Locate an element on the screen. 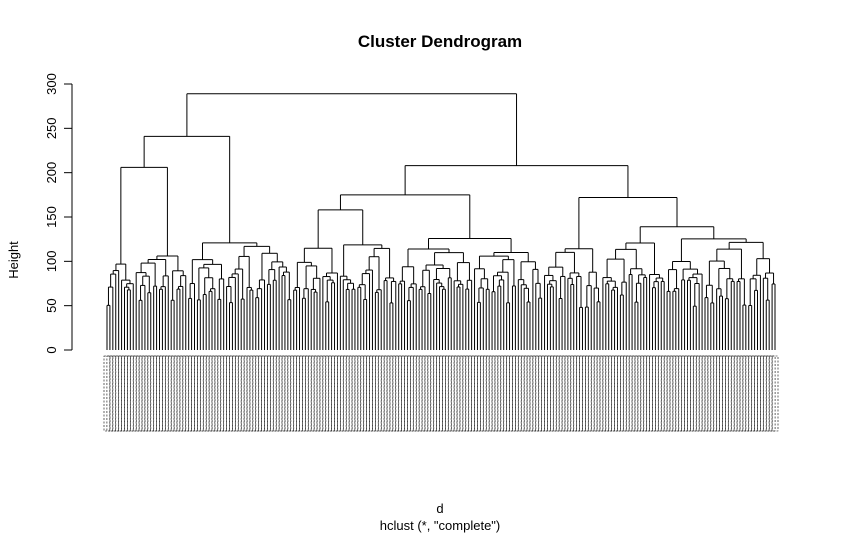  y-tick-label: 150 is located at coordinates (51, 217).